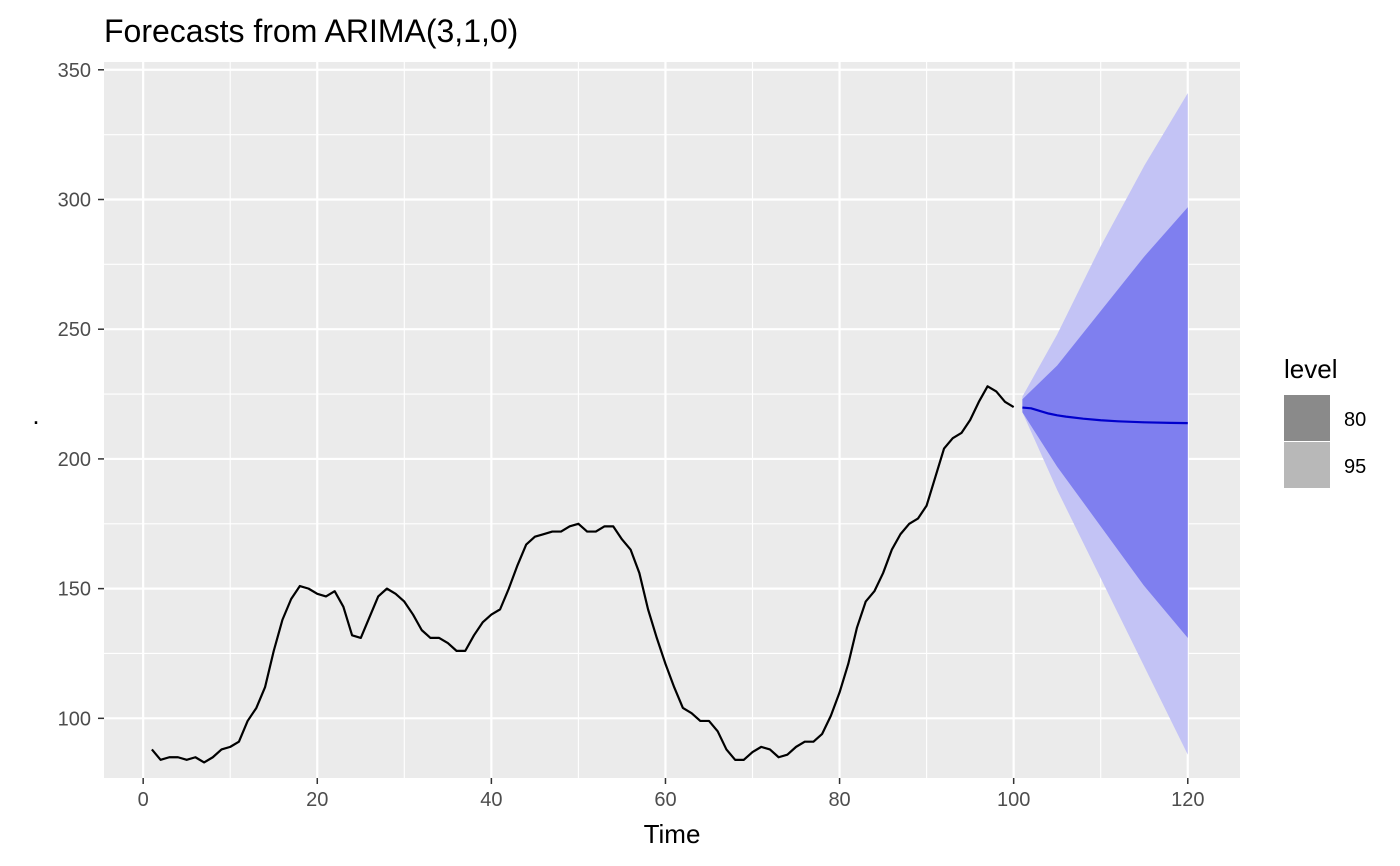 The height and width of the screenshot is (866, 1400). I want to click on legend-label-95: 95, so click(1355, 467).